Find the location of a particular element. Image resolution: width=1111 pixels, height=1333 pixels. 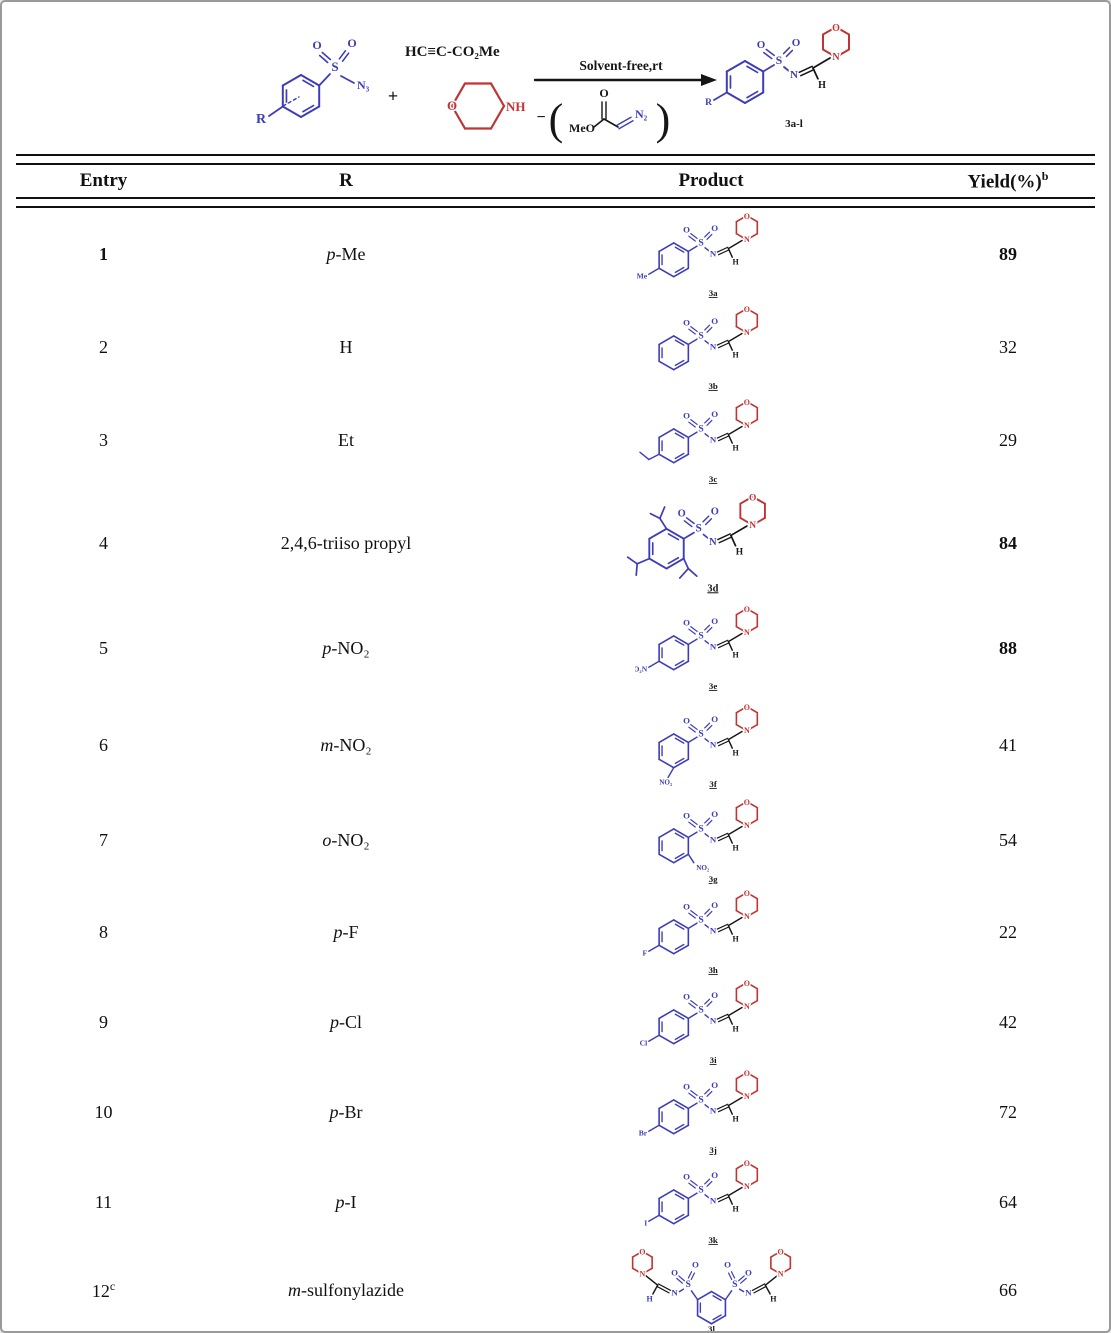

yield-cell: 29 is located at coordinates (1008, 440).